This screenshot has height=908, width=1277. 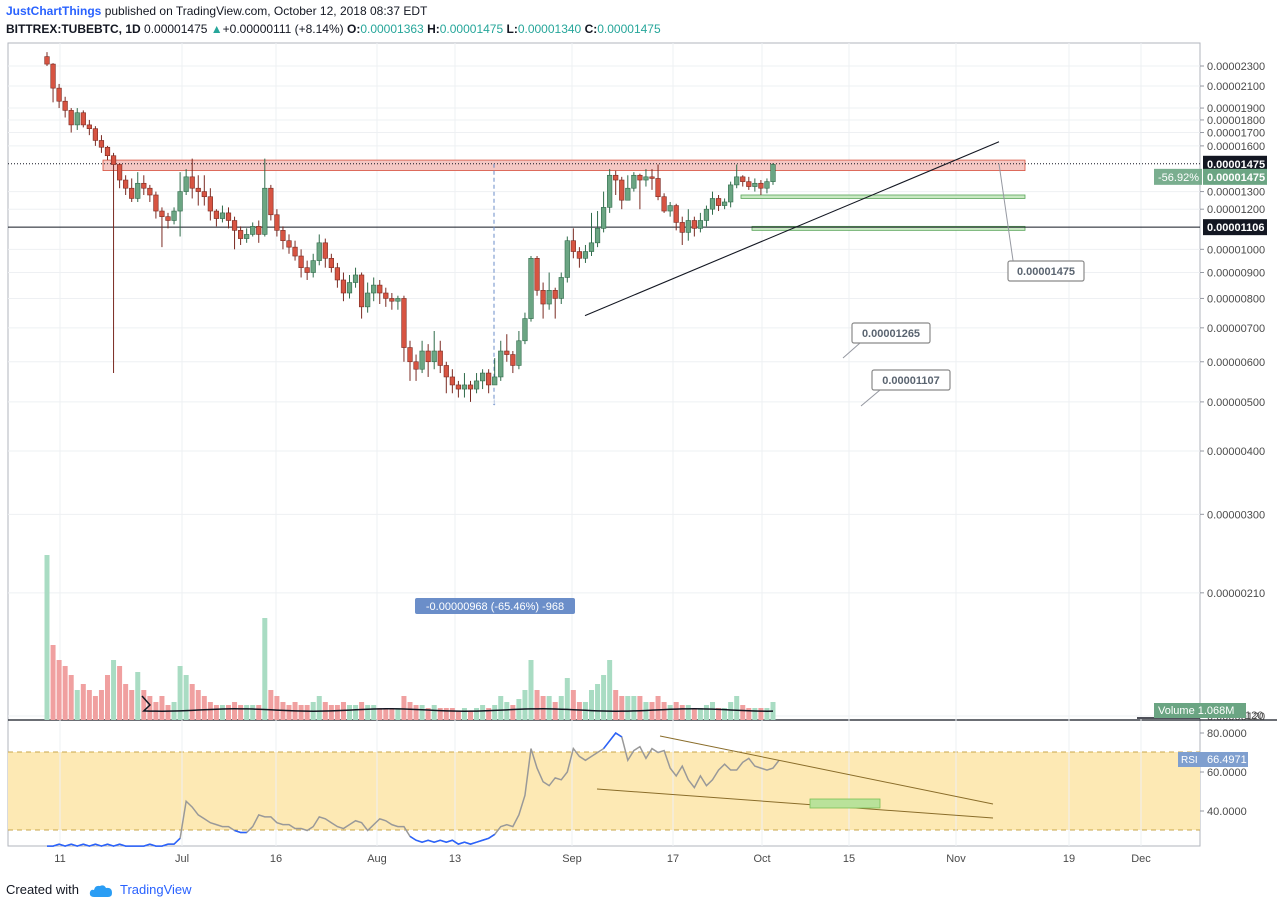 What do you see at coordinates (849, 859) in the screenshot?
I see `time-tick-label: 15` at bounding box center [849, 859].